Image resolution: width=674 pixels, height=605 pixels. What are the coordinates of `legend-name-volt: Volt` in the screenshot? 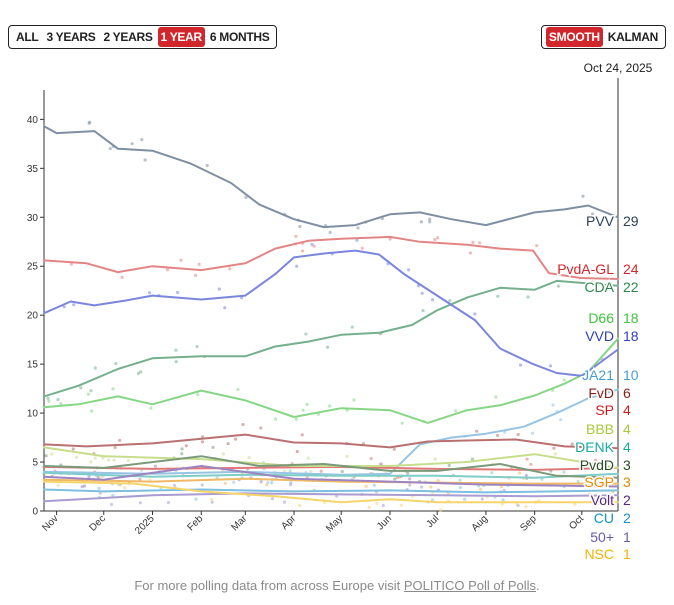 It's located at (602, 500).